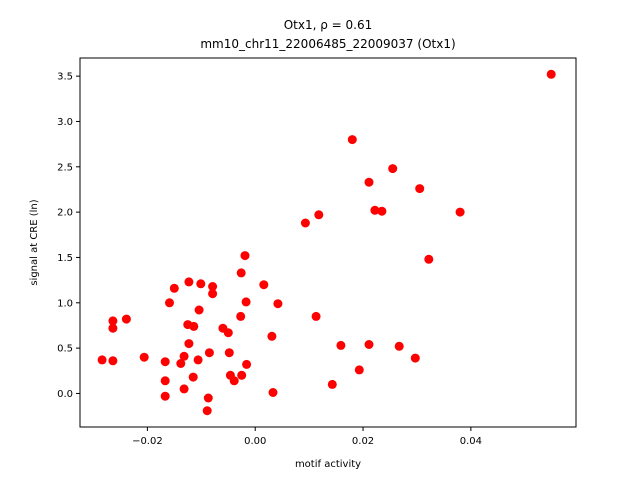  Describe the element at coordinates (328, 25) in the screenshot. I see `chart-title-line-1: Otx1, ρ = 0.61` at that location.